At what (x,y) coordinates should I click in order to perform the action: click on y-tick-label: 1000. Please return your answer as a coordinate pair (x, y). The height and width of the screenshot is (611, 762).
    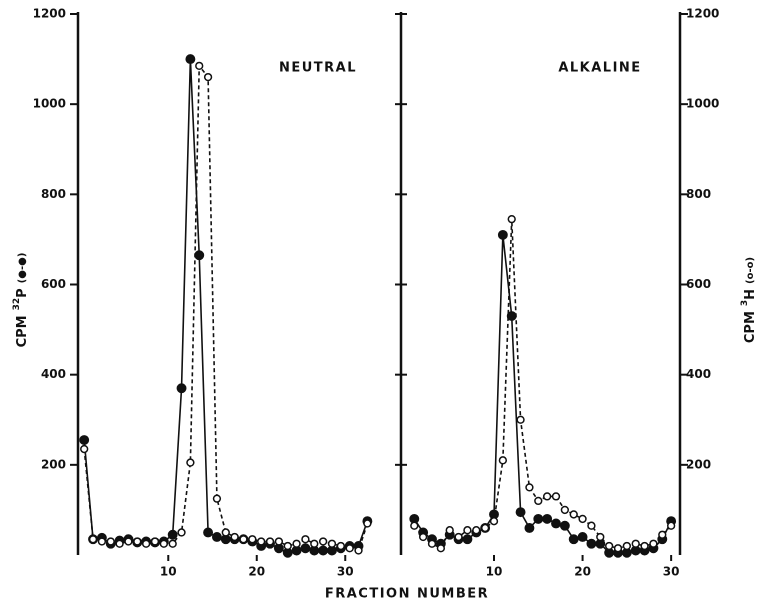
    Looking at the image, I should click on (49, 104).